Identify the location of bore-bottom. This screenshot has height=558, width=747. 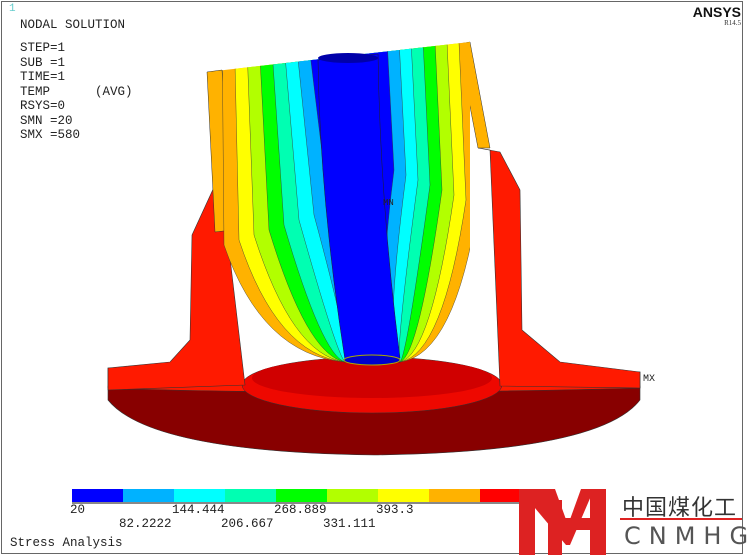
(372, 360).